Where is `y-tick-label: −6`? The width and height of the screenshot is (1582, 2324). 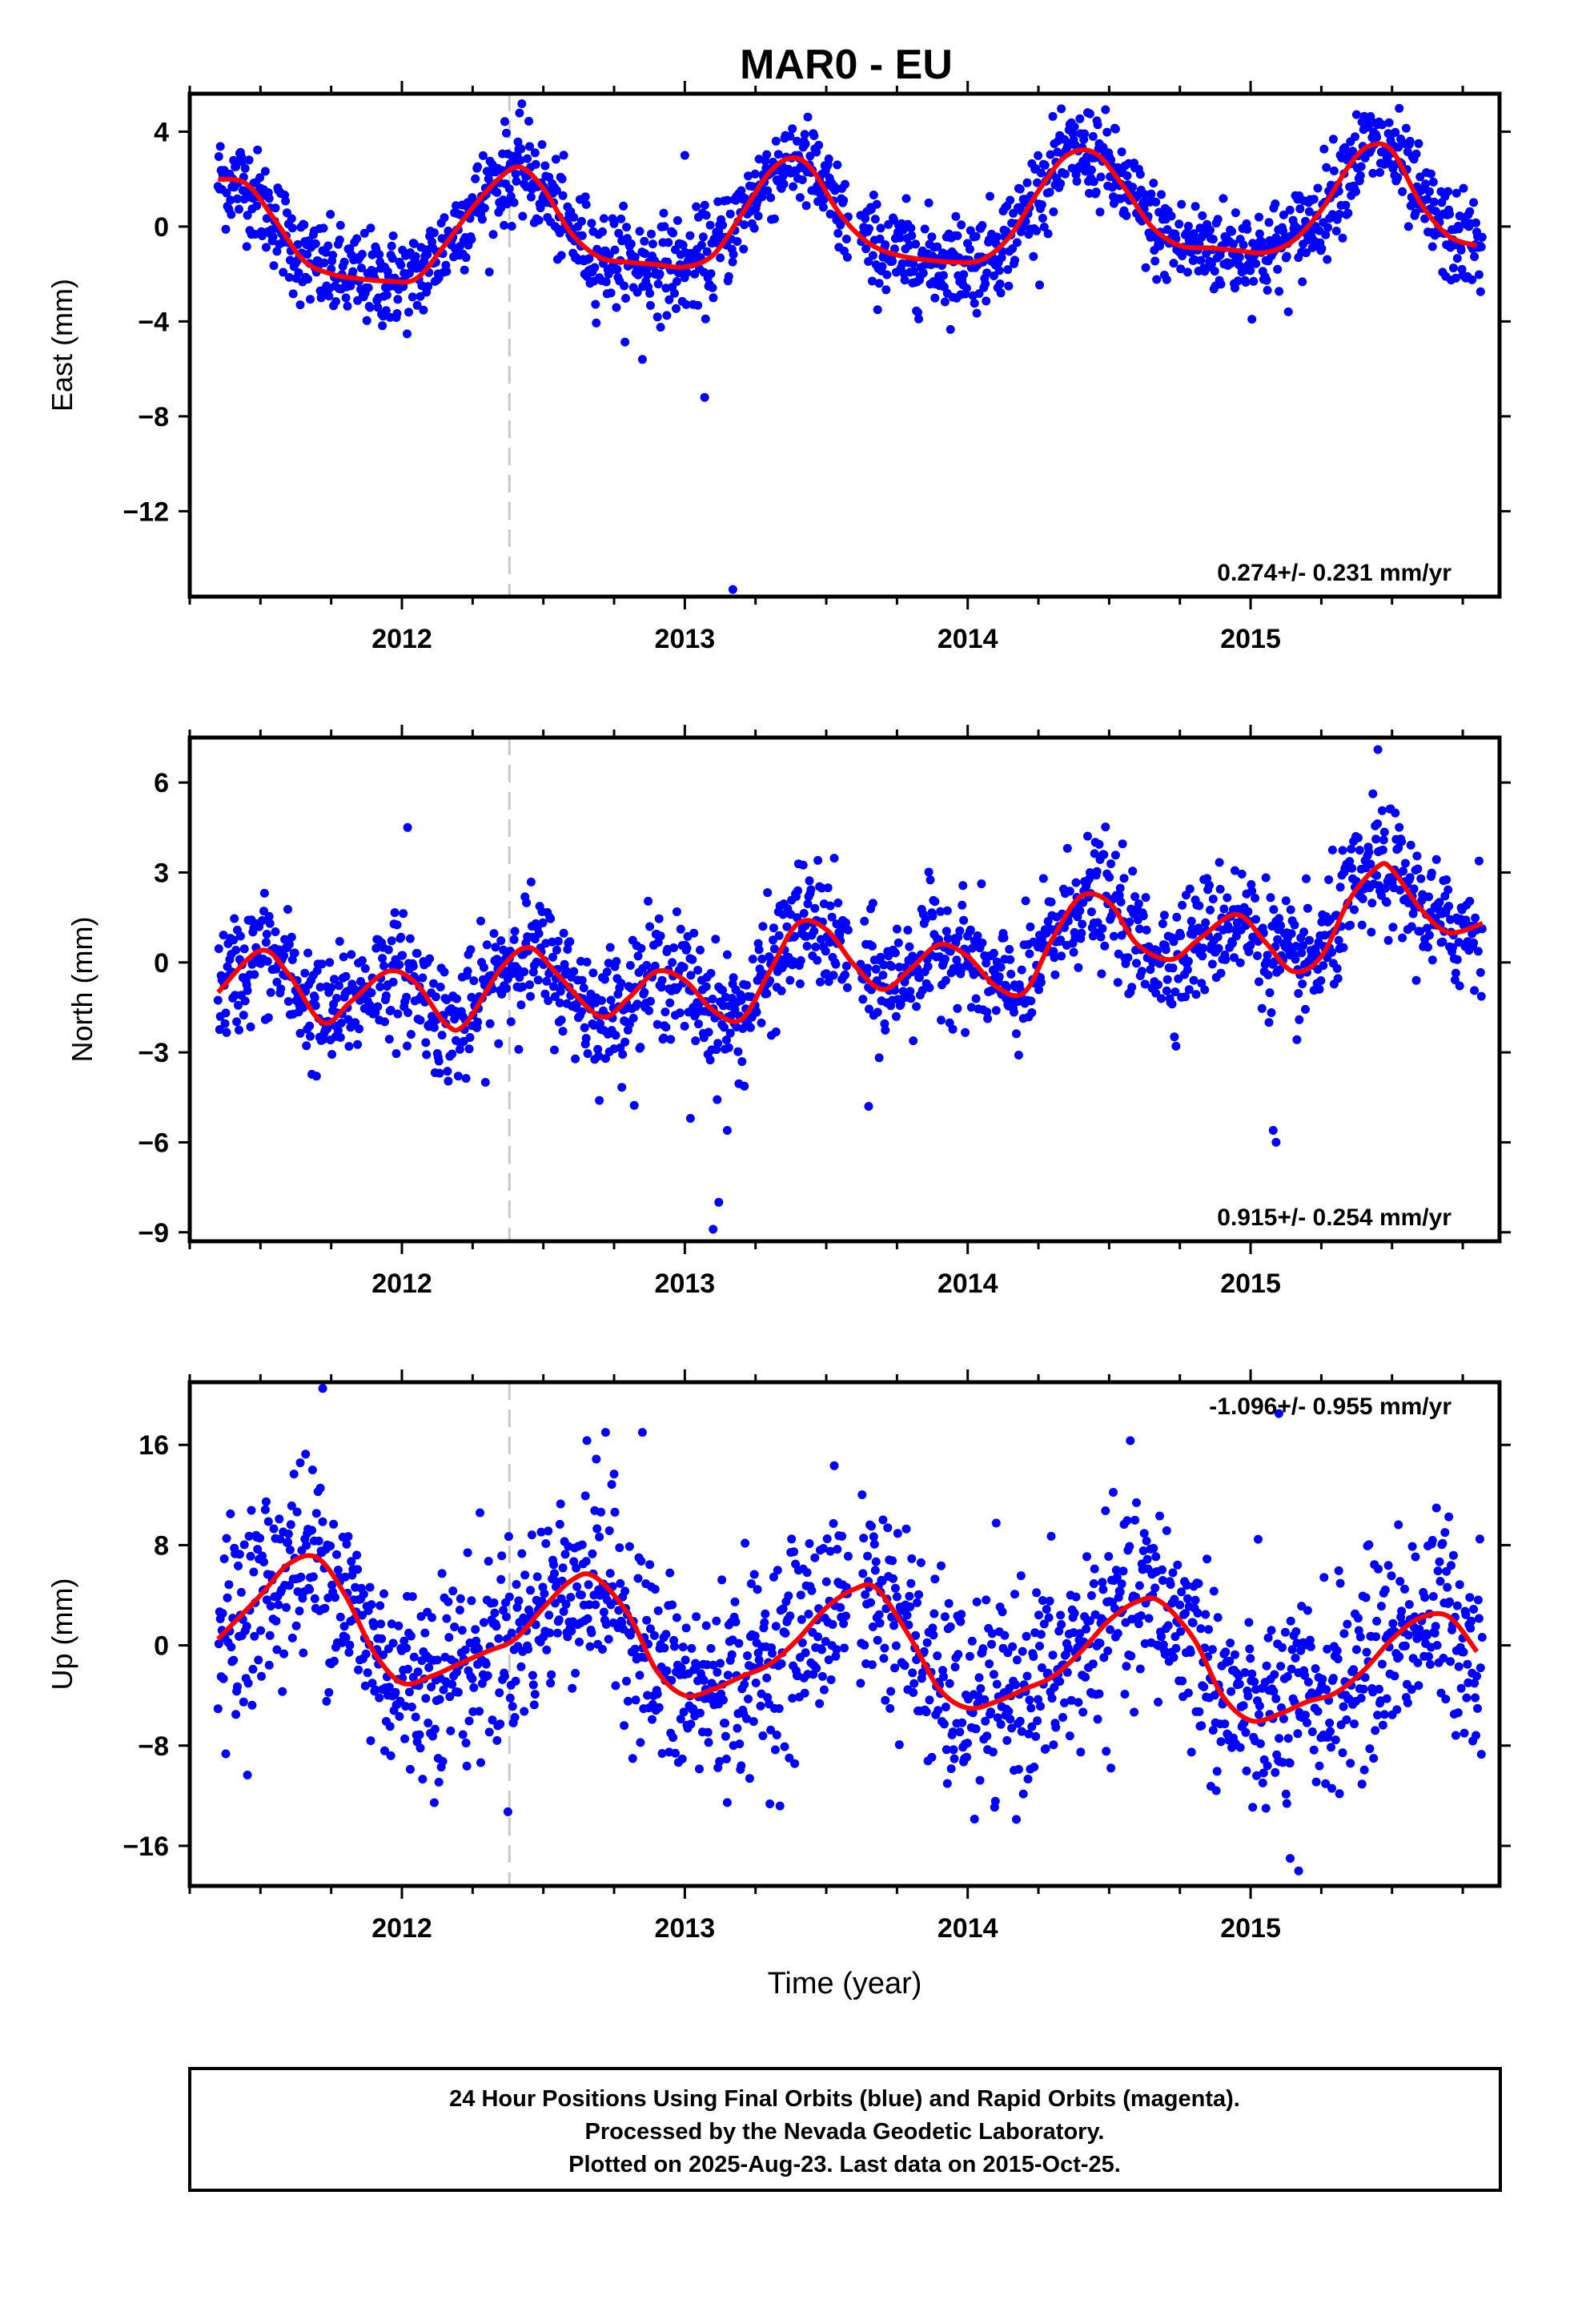 y-tick-label: −6 is located at coordinates (154, 1143).